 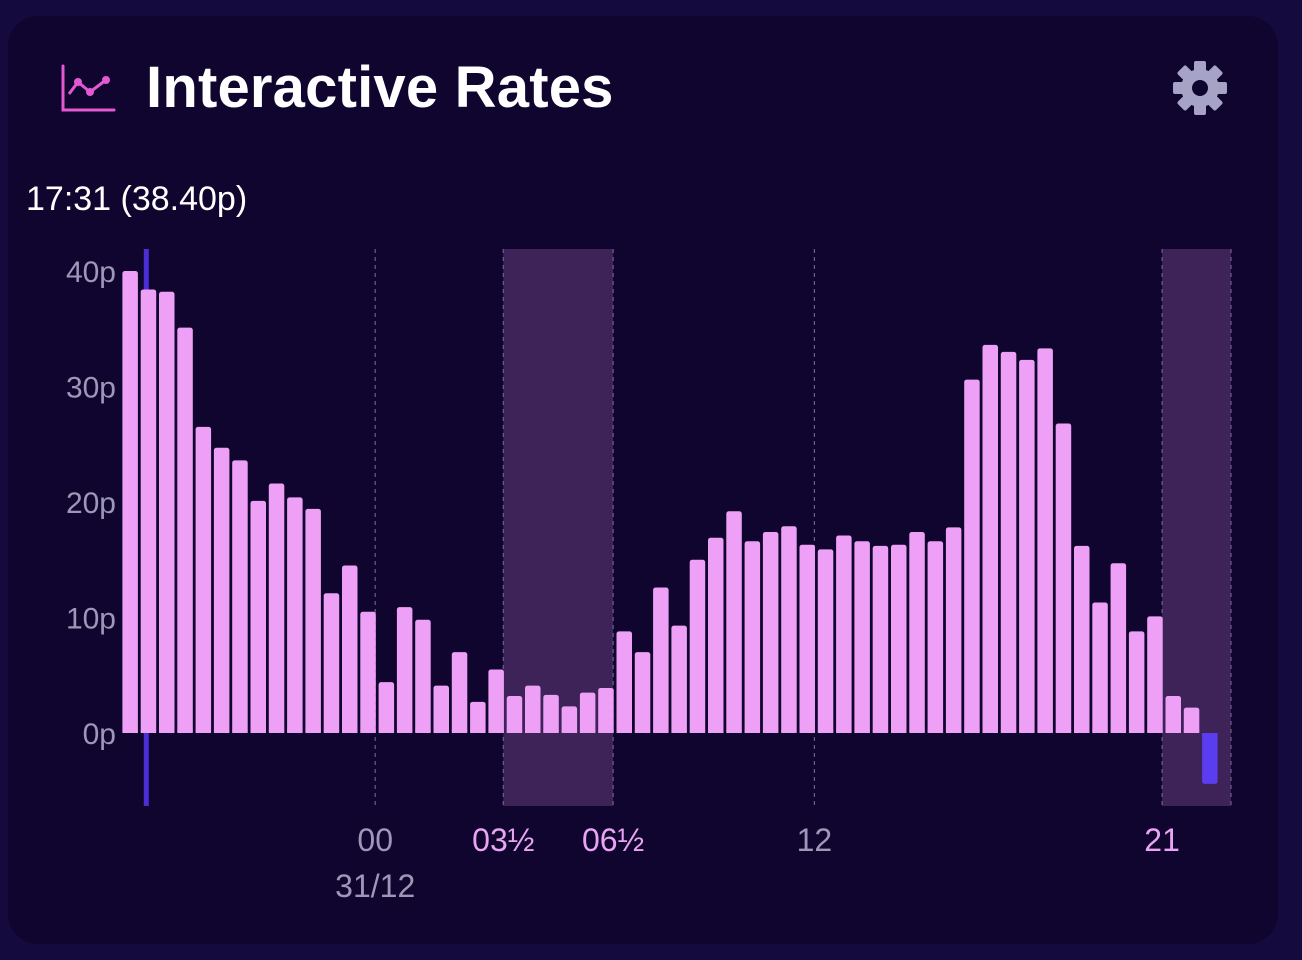 What do you see at coordinates (1200, 88) in the screenshot?
I see `gear-icon` at bounding box center [1200, 88].